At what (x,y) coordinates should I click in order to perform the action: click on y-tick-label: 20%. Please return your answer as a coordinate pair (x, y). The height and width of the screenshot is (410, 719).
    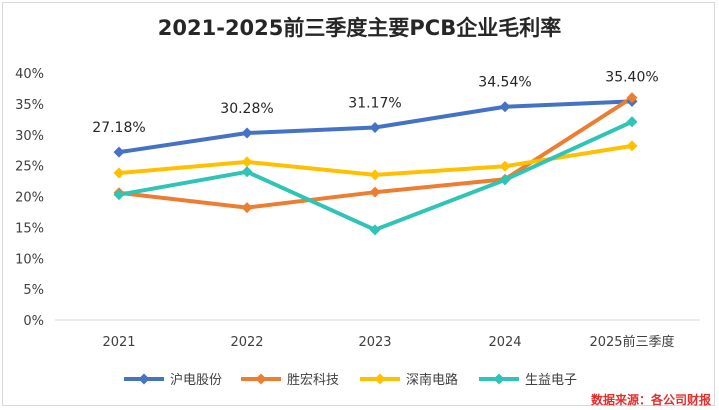
    Looking at the image, I should click on (29, 198).